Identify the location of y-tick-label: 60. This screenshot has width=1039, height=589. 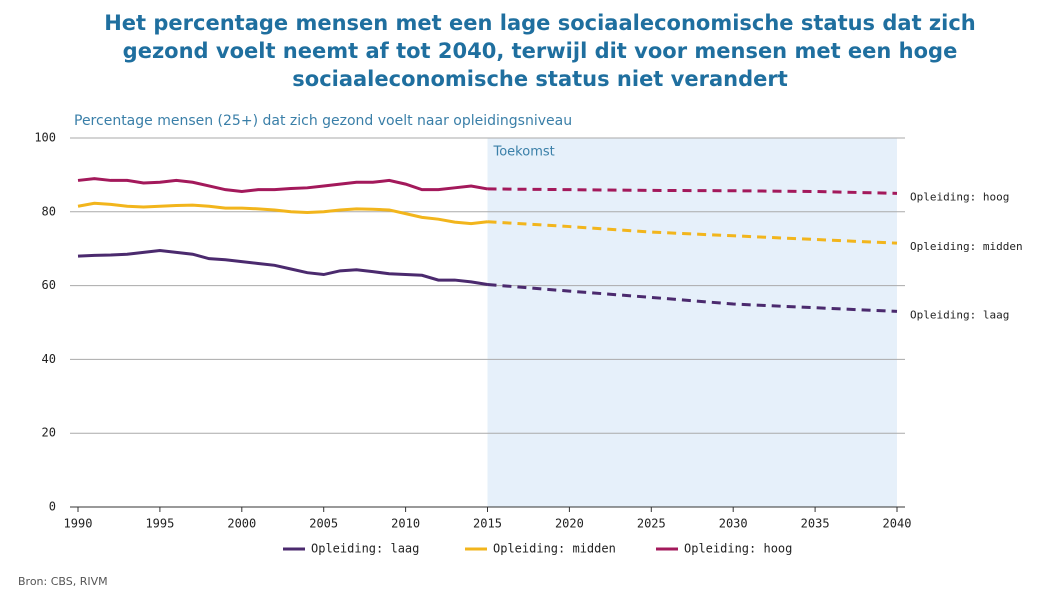
(49, 285).